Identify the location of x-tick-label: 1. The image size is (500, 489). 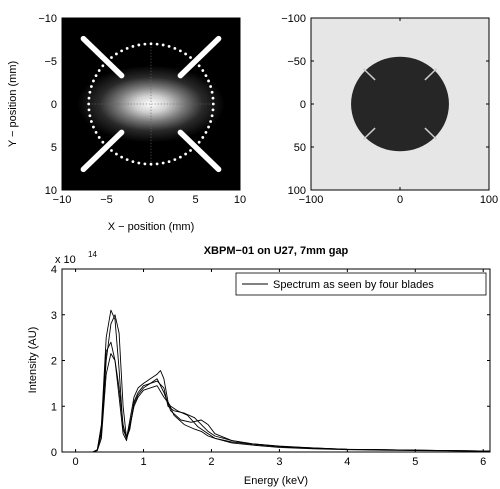
(143, 462).